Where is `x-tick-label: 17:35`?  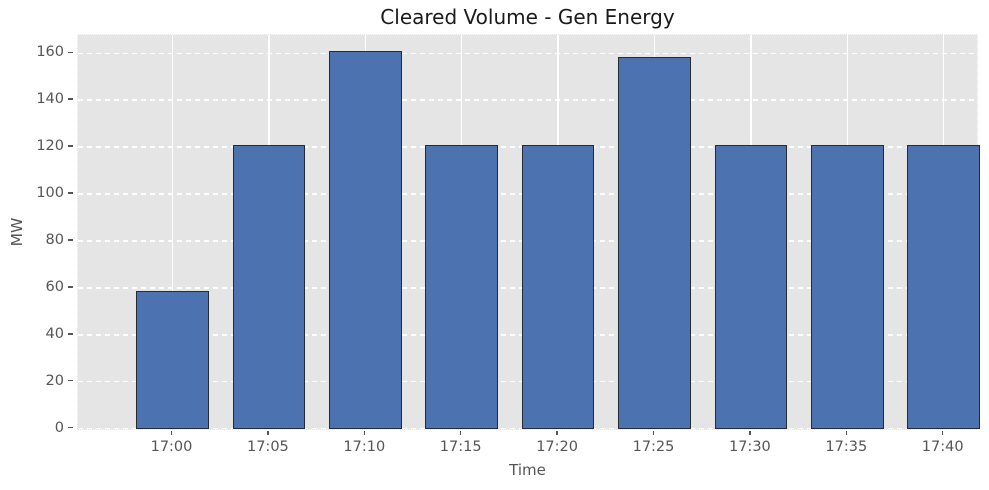 x-tick-label: 17:35 is located at coordinates (846, 447).